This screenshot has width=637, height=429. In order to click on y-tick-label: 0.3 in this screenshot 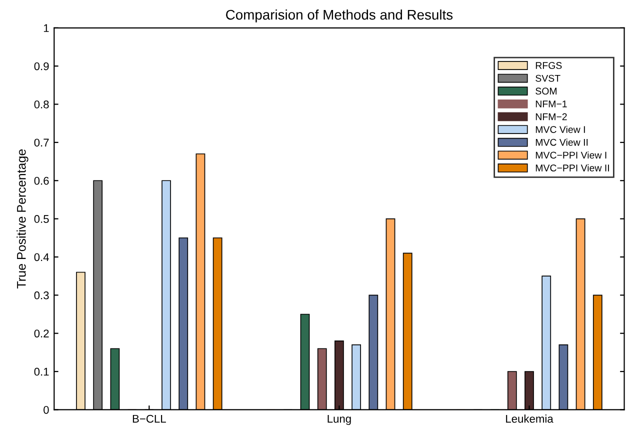, I will do `click(41, 295)`.